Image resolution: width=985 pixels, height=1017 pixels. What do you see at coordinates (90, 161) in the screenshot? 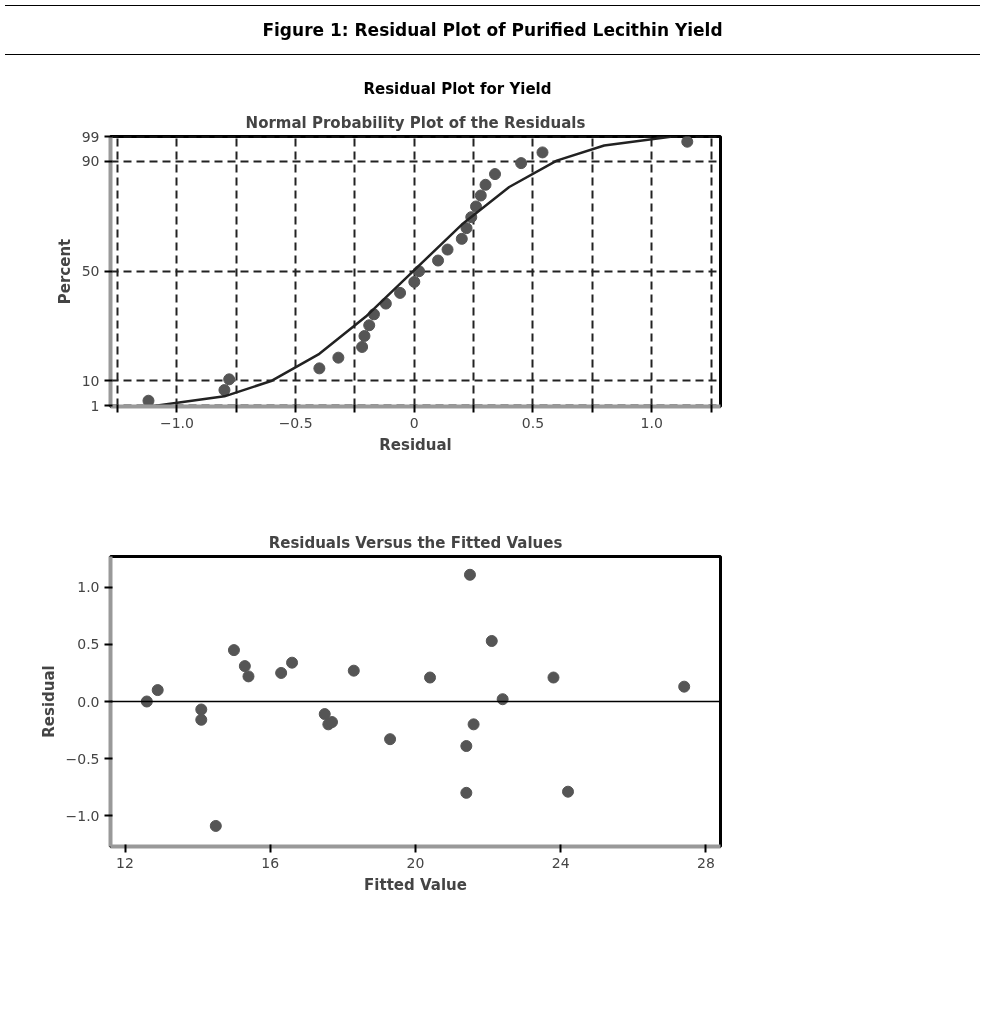
I see `y-tick-label: 90` at bounding box center [90, 161].